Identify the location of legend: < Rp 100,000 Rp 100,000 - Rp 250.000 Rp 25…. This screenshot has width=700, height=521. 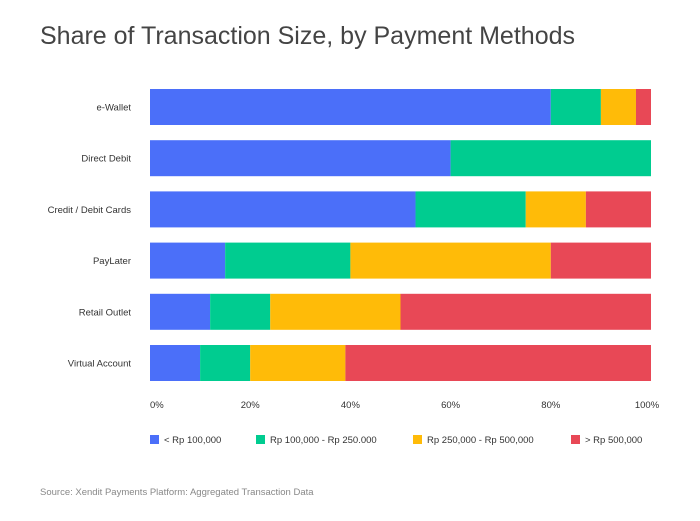
(396, 440).